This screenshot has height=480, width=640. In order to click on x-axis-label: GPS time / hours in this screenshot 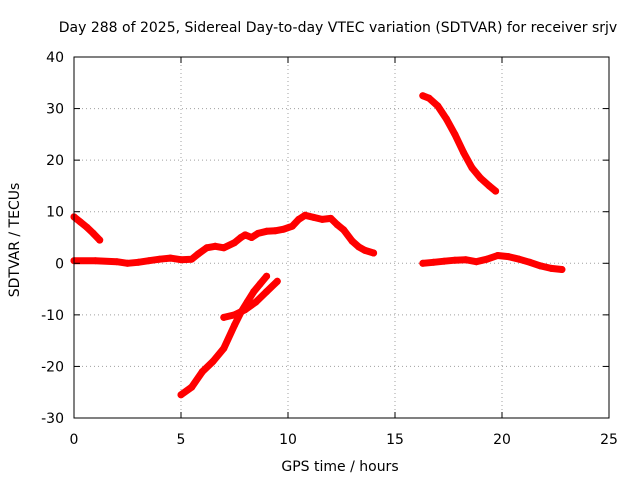, I will do `click(339, 467)`.